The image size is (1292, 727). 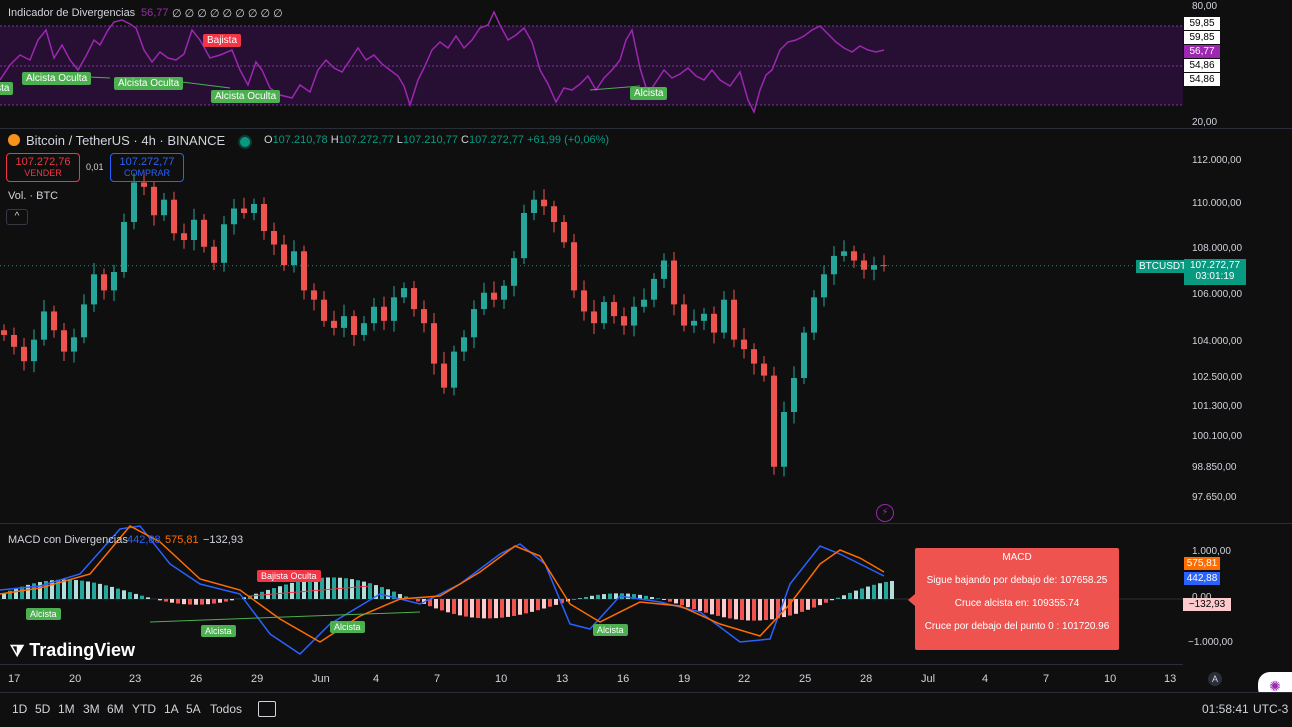 What do you see at coordinates (648, 93) in the screenshot?
I see `rsi-label-alcista: Alcista` at bounding box center [648, 93].